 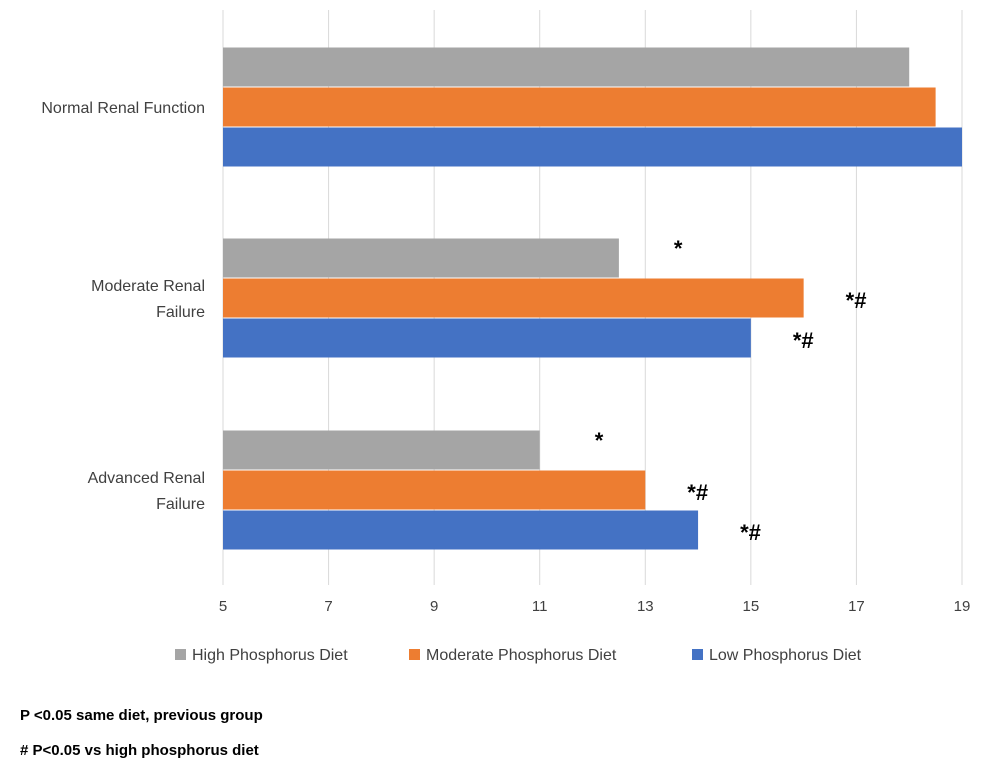 What do you see at coordinates (328, 606) in the screenshot?
I see `x-tick-label: 7` at bounding box center [328, 606].